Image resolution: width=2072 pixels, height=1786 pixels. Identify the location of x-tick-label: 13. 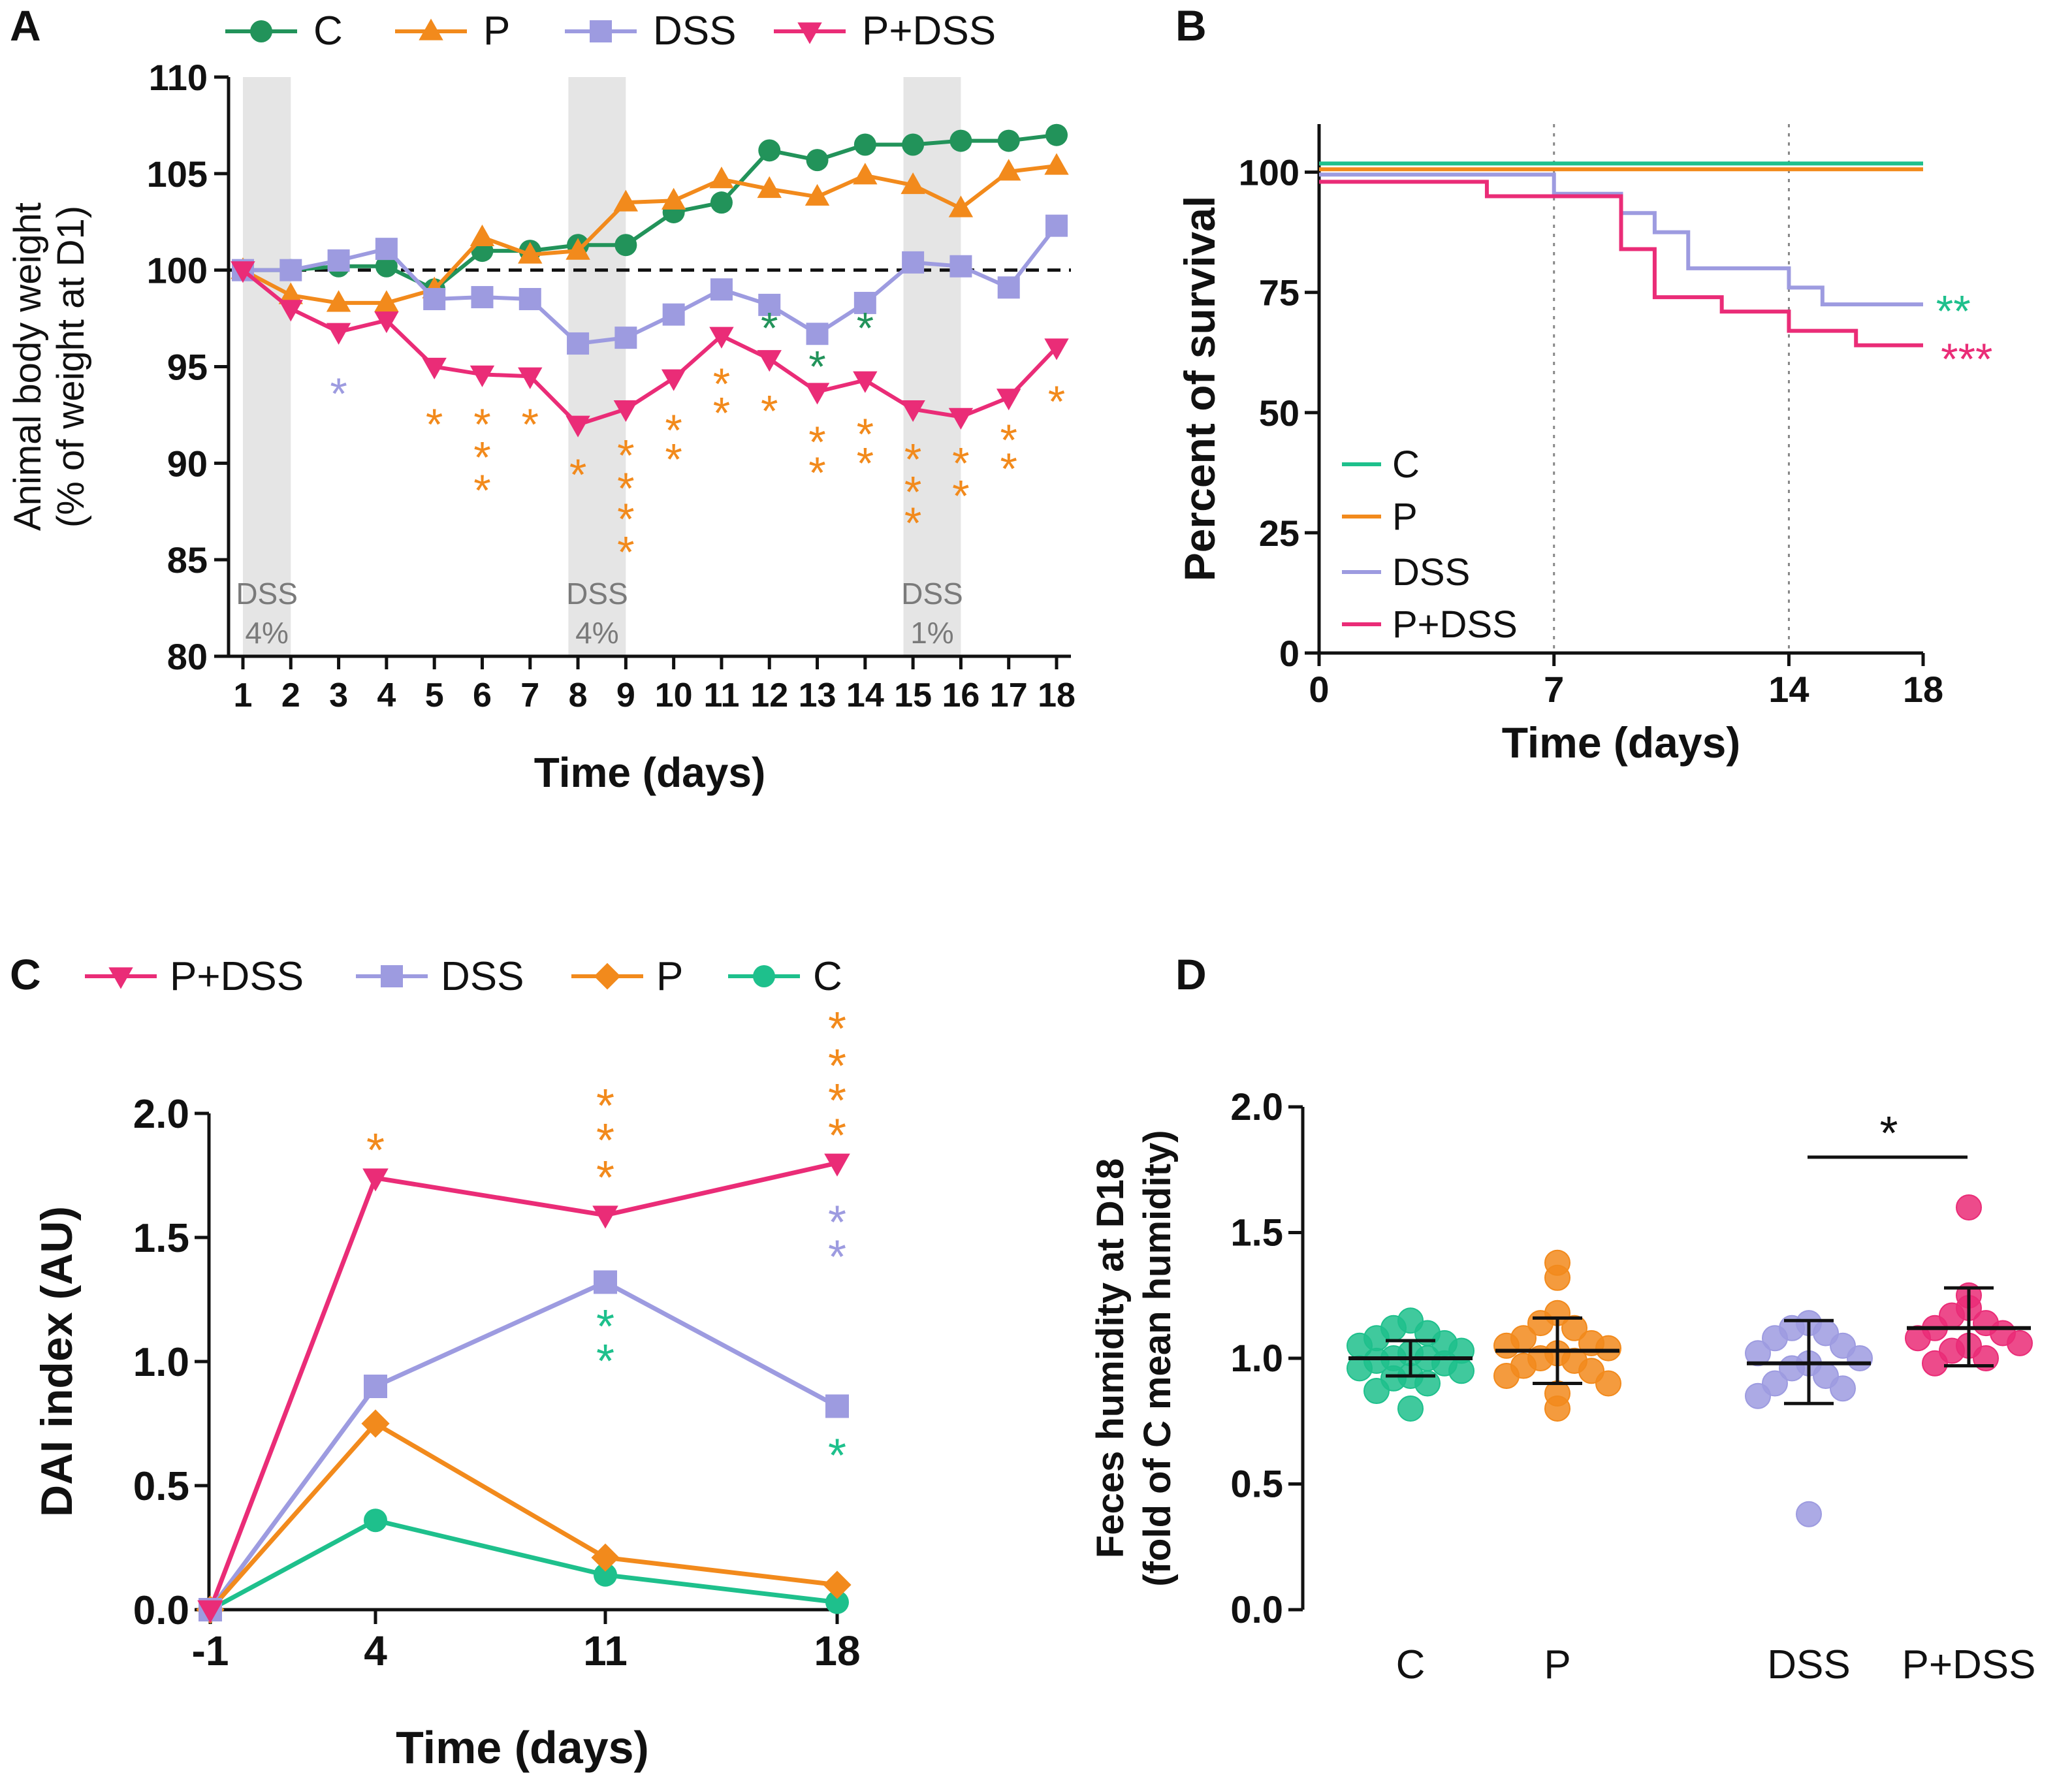
(818, 696).